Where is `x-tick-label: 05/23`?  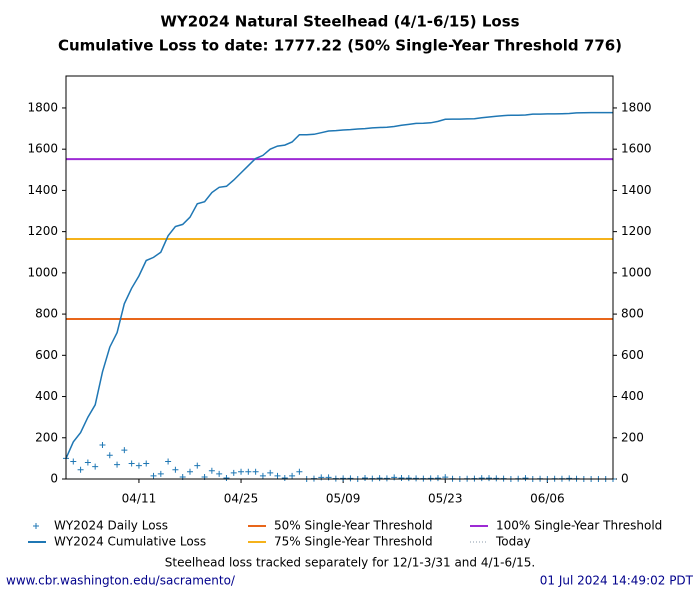 x-tick-label: 05/23 is located at coordinates (445, 499).